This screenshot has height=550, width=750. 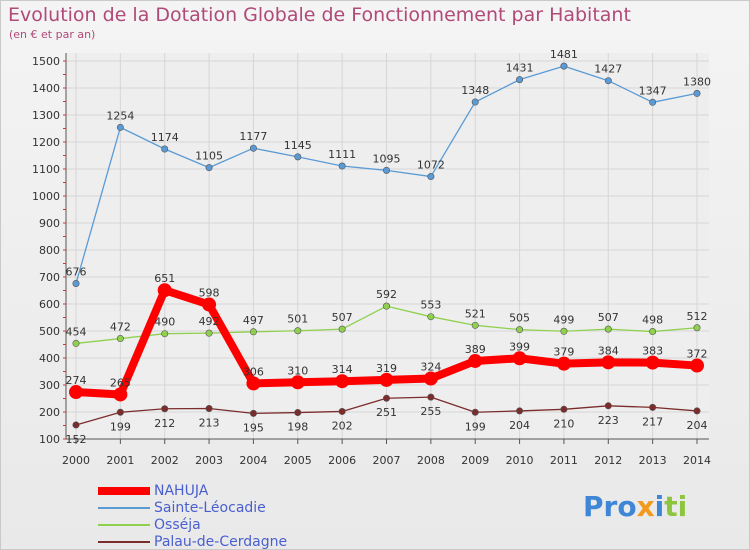 What do you see at coordinates (342, 369) in the screenshot?
I see `data-label: 314` at bounding box center [342, 369].